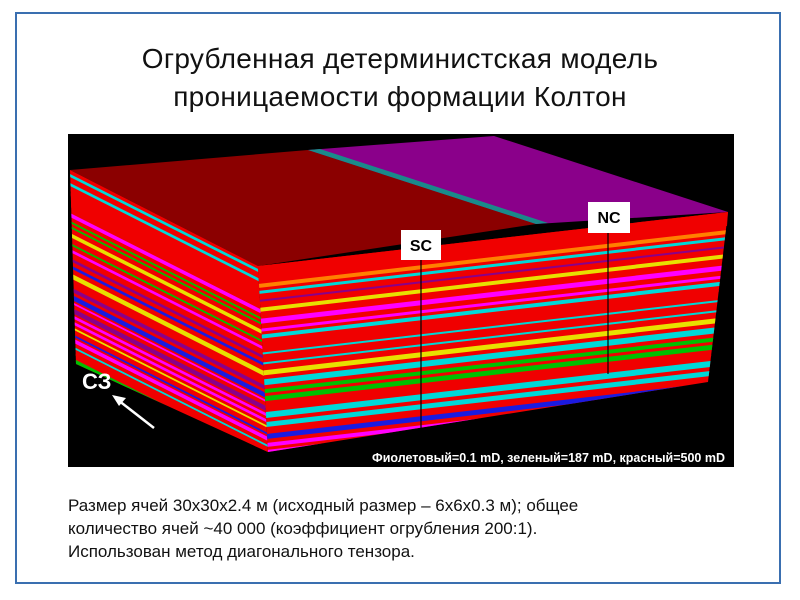 This screenshot has height=600, width=800. I want to click on title-line-1: Огрубленная детерминистская модель, so click(400, 58).